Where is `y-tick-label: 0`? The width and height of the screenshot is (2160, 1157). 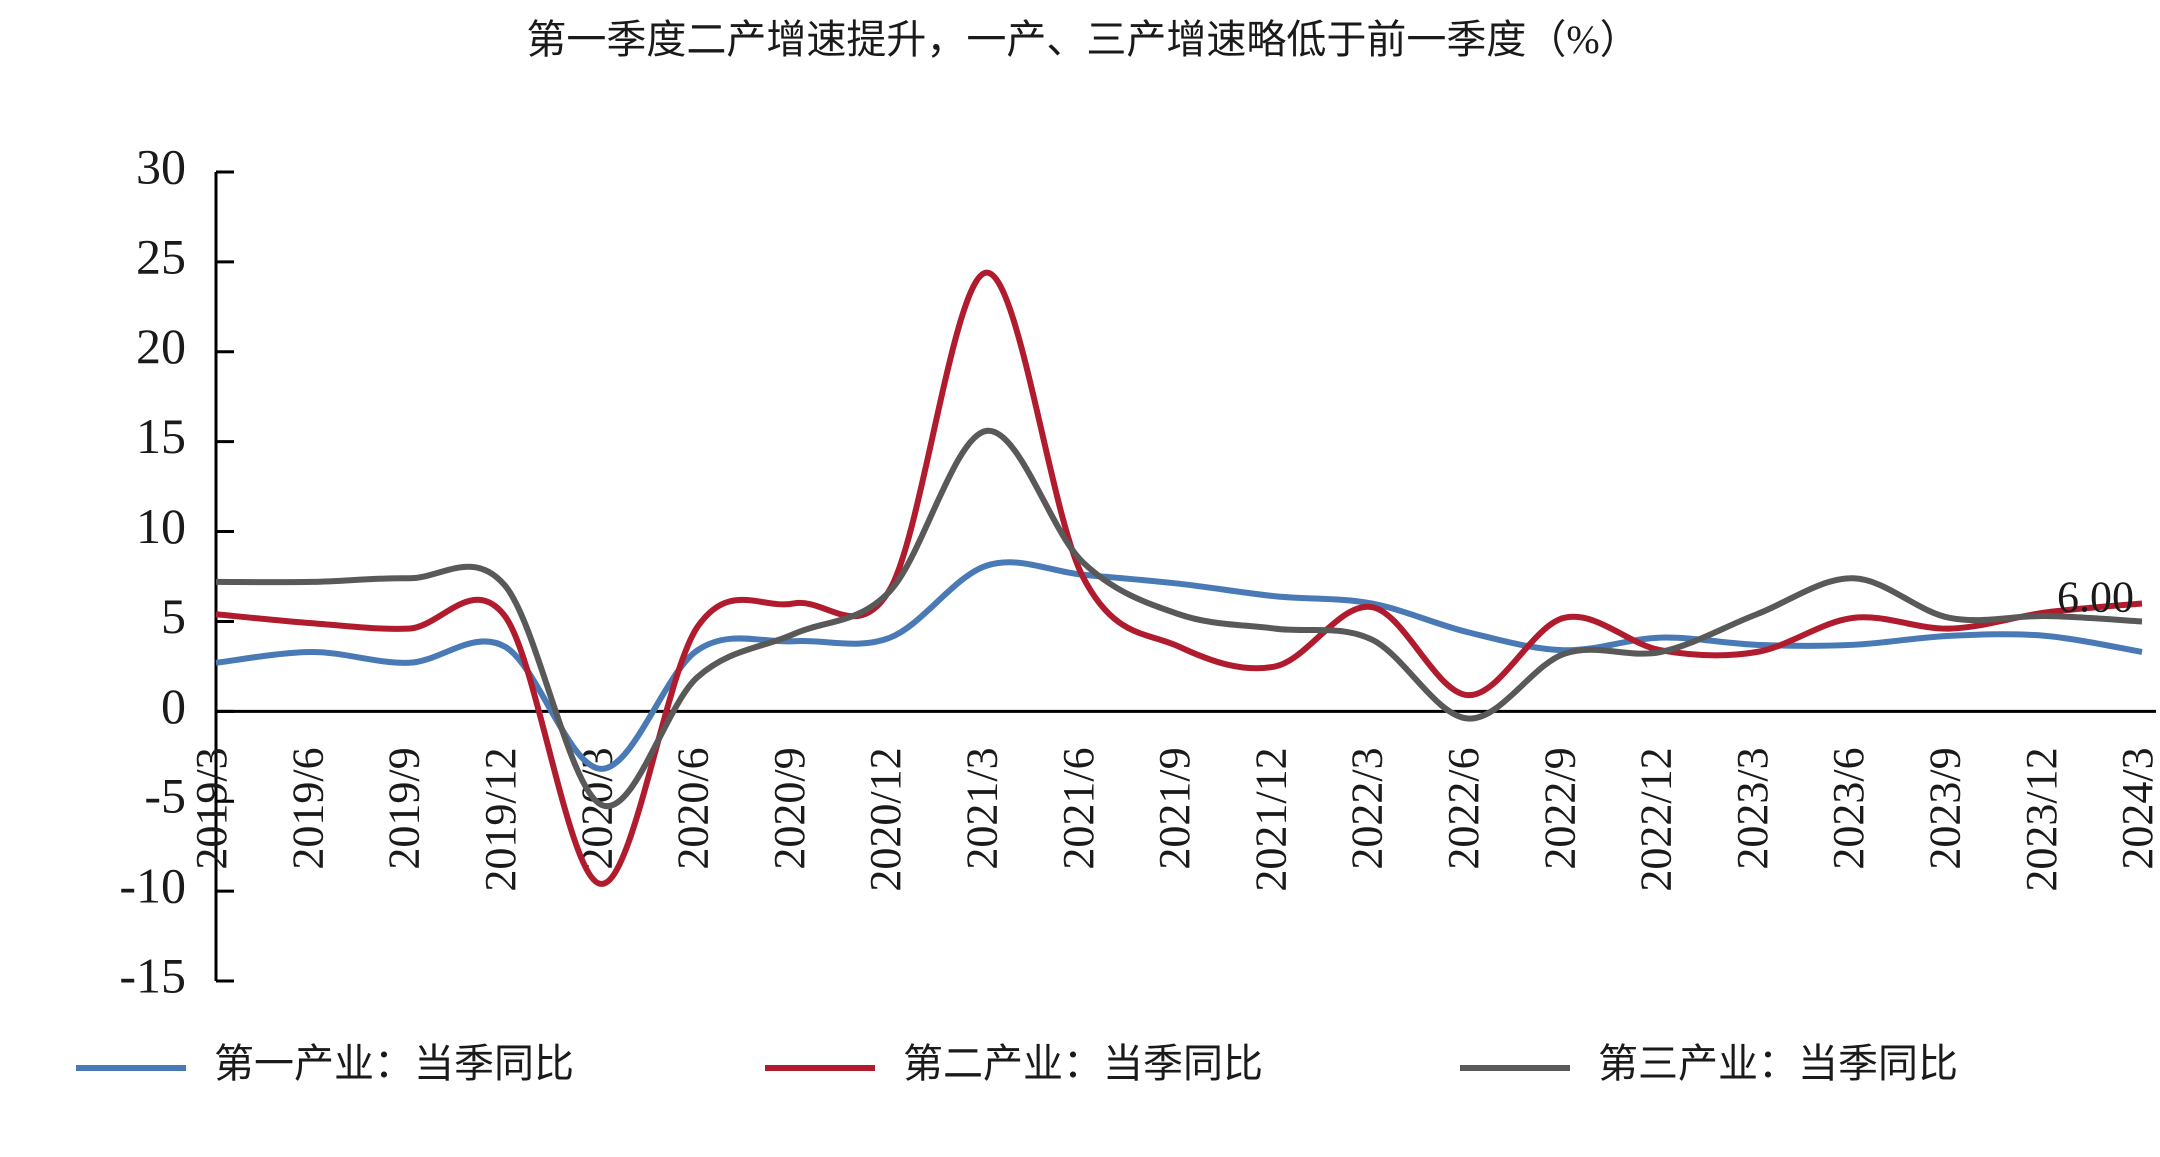 y-tick-label: 0 is located at coordinates (173, 706).